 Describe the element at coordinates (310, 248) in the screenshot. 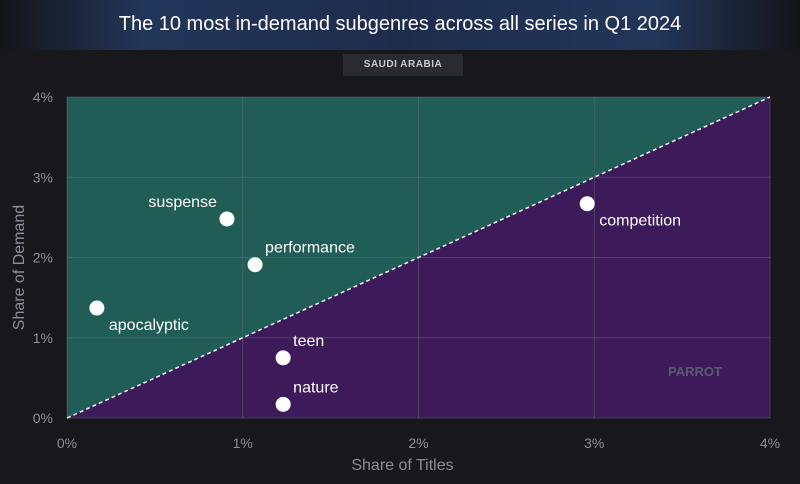

I see `point-label: performance` at that location.